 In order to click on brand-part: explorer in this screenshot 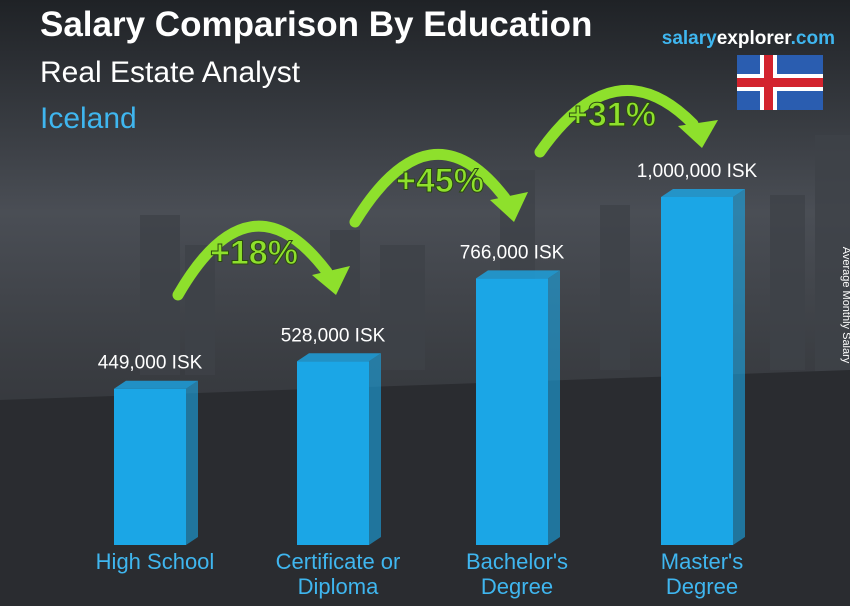, I will do `click(755, 38)`.